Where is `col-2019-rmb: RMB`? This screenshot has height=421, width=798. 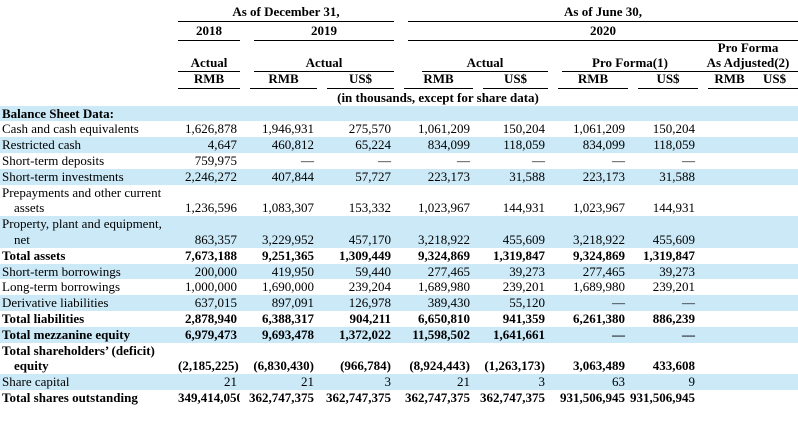 col-2019-rmb: RMB is located at coordinates (278, 80).